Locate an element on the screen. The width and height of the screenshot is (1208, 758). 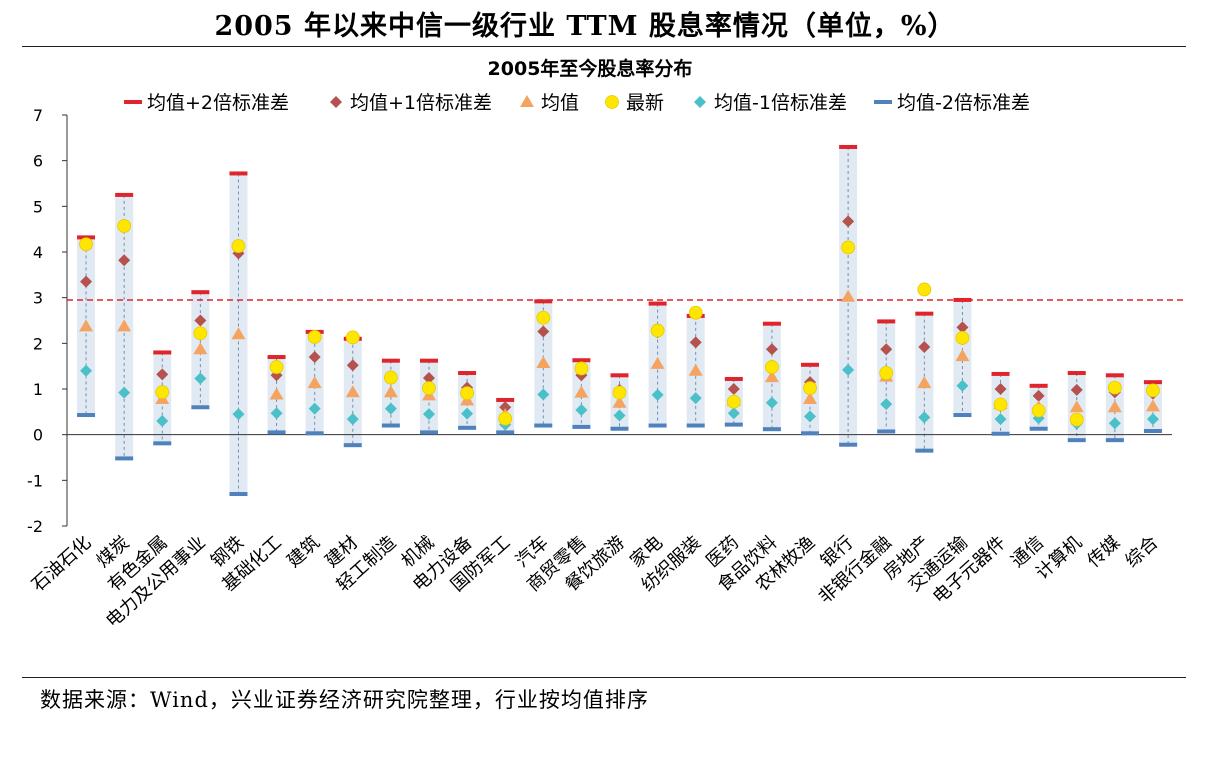
legend-label: 均值-1倍标准差 is located at coordinates (780, 103).